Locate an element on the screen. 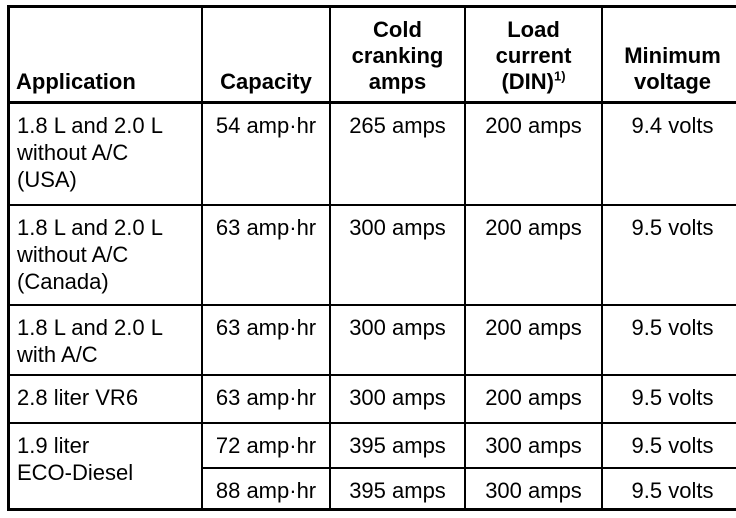  cell-application: 1.8 L and 2.0 L without A/C (USA) is located at coordinates (105, 153).